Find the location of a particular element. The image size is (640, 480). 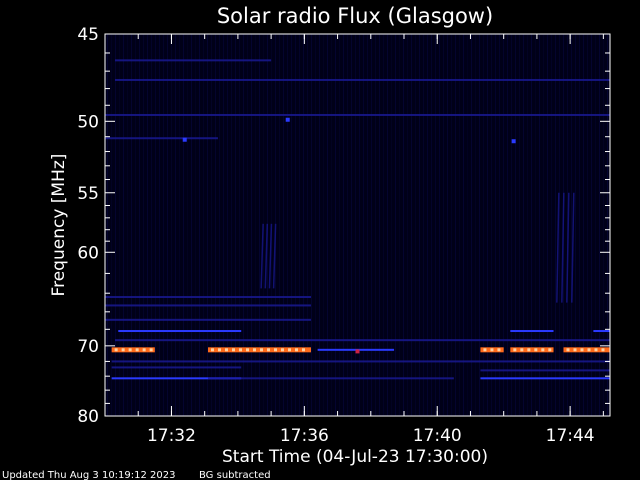

y-axis-label: Frequency [MHz] is located at coordinates (59, 225).